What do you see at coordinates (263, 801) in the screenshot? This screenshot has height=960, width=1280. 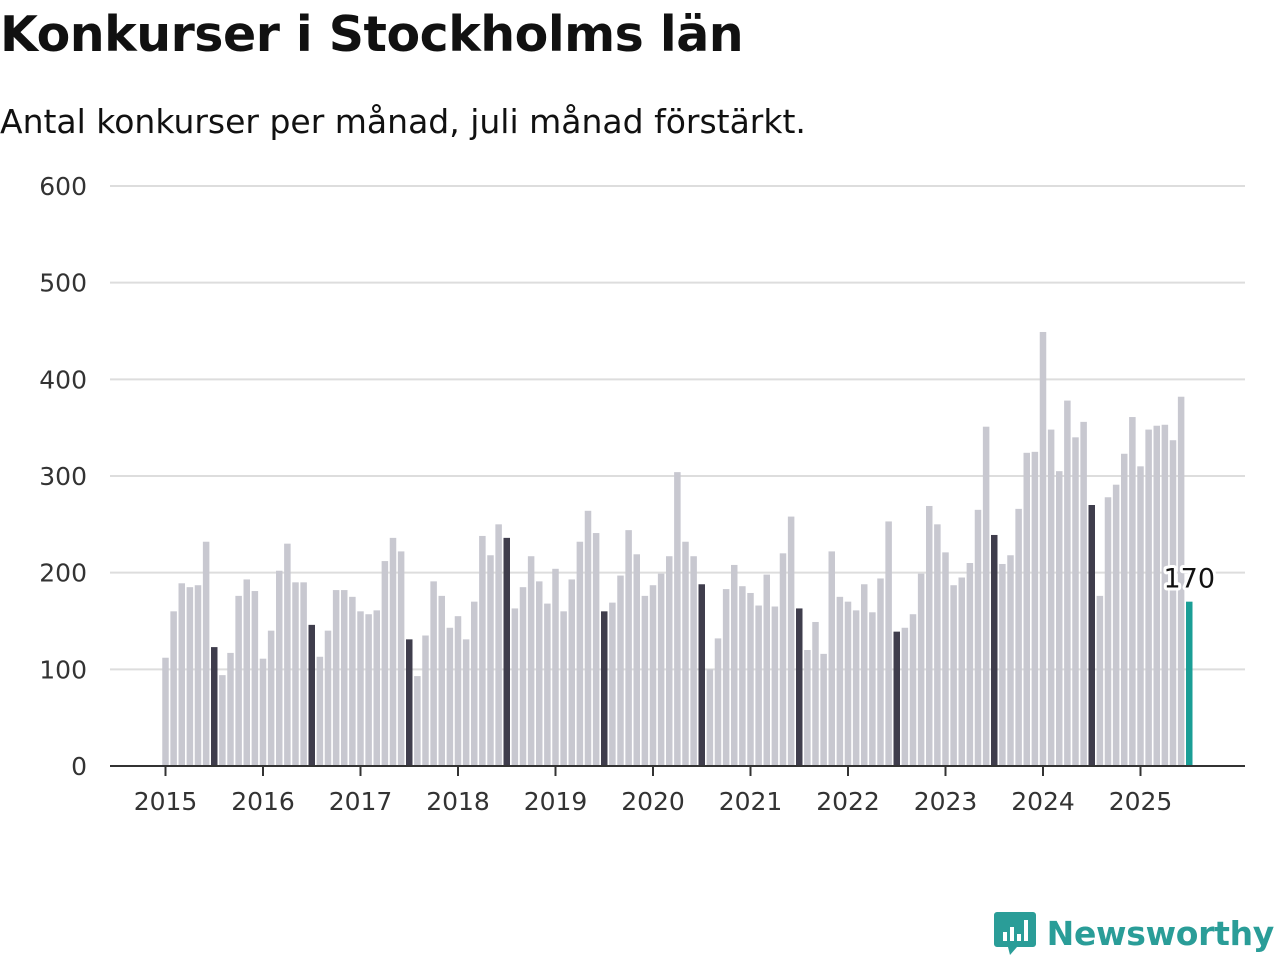 I see `x-tick-label: 2016` at bounding box center [263, 801].